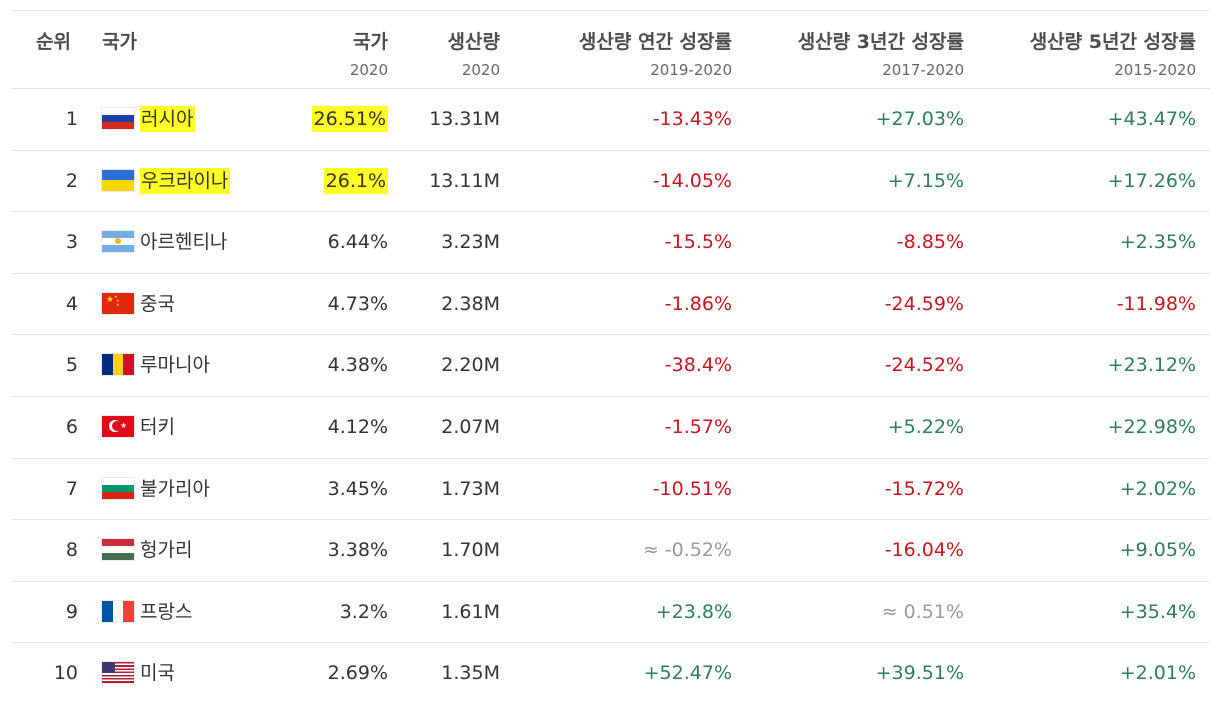  I want to click on country-link: 우크라이나, so click(185, 180).